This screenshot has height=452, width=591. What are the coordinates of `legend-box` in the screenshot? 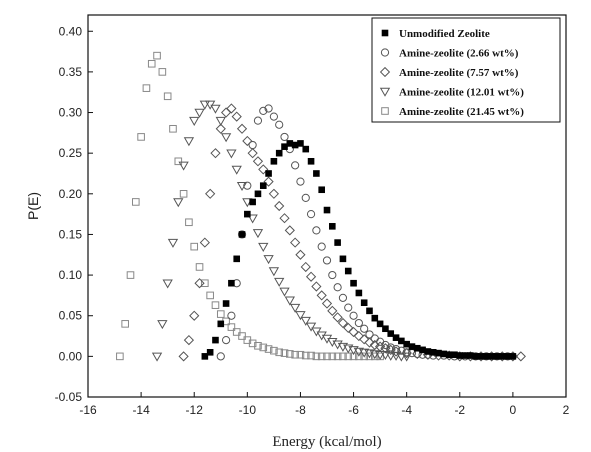 It's located at (466, 70).